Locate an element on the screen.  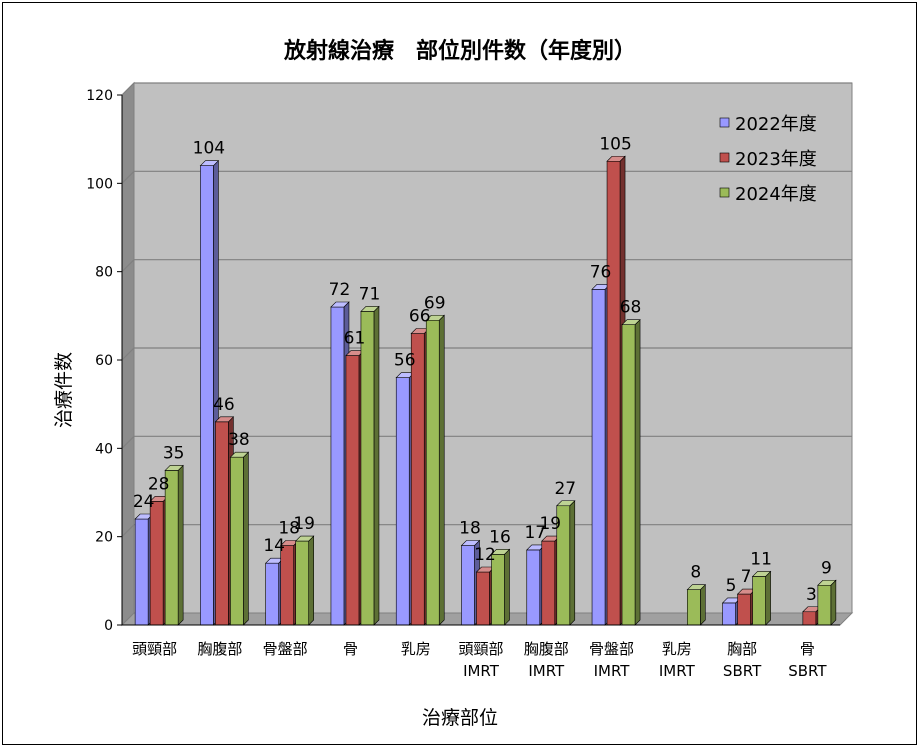
data-label: 46 is located at coordinates (224, 405).